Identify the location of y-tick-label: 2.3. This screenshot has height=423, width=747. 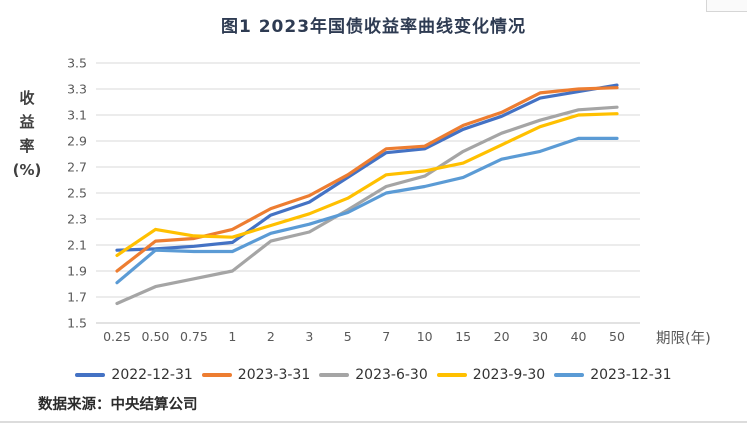
(77, 219).